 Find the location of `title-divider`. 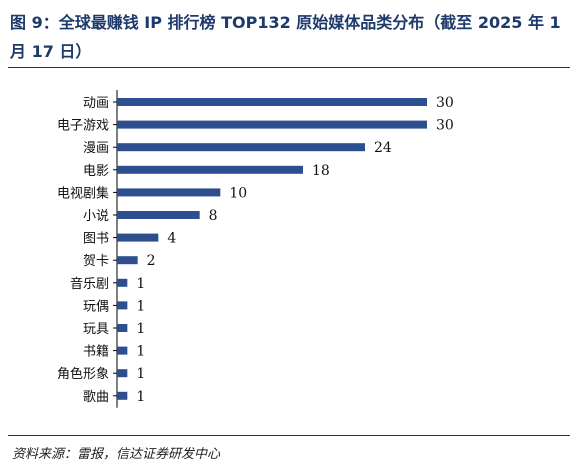

title-divider is located at coordinates (289, 67).